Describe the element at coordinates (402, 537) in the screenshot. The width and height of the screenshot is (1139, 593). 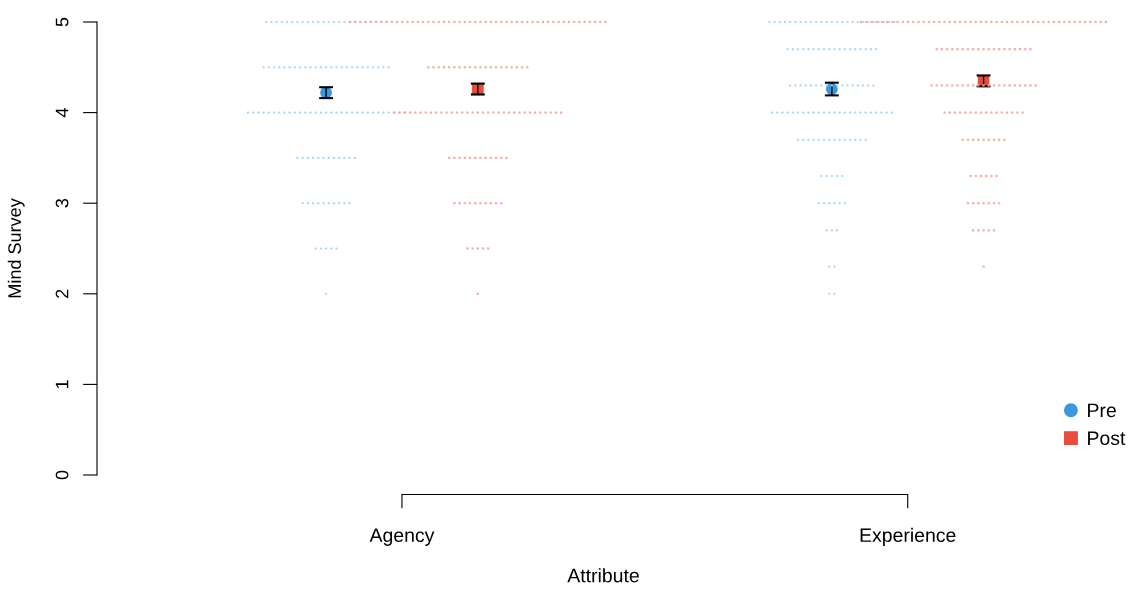
I see `x-tick-label: Agency` at that location.